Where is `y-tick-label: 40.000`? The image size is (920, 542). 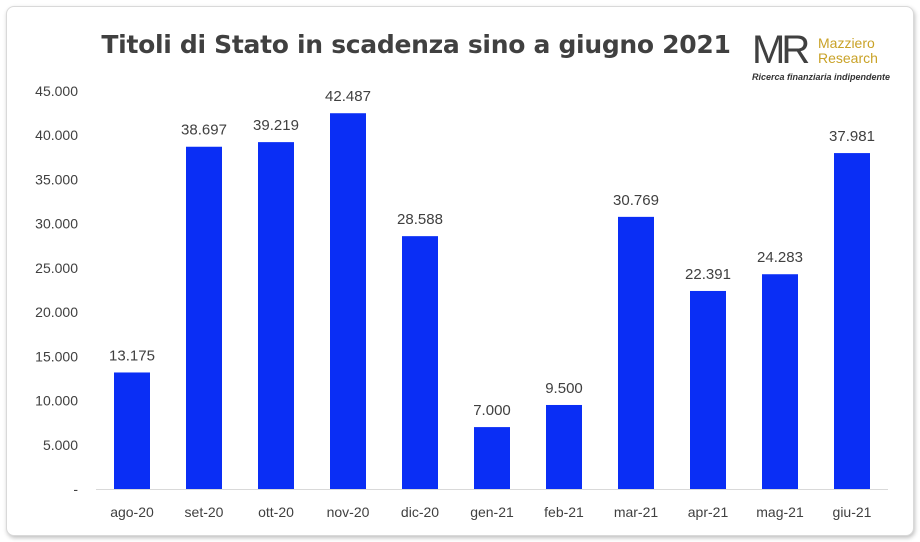
y-tick-label: 40.000 is located at coordinates (56, 135).